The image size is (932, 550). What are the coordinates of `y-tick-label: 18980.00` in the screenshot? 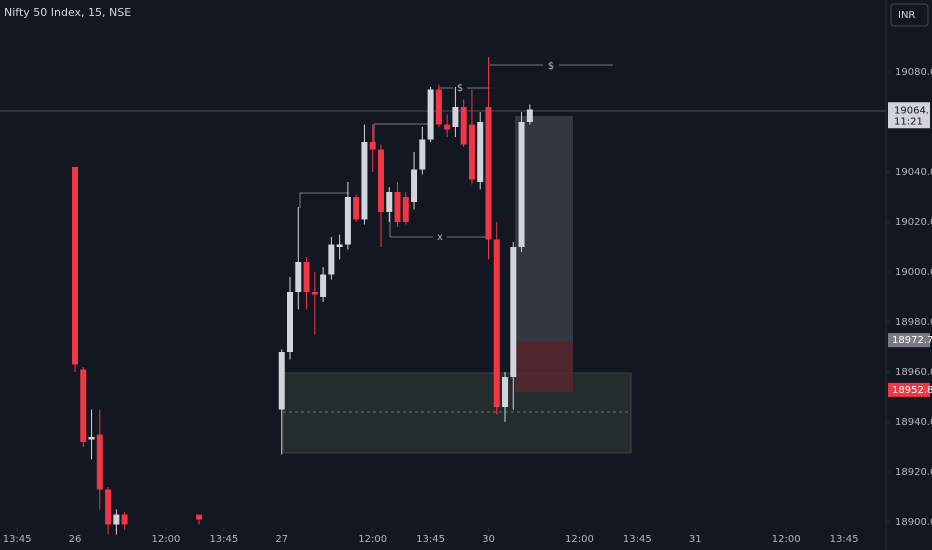 It's located at (913, 322).